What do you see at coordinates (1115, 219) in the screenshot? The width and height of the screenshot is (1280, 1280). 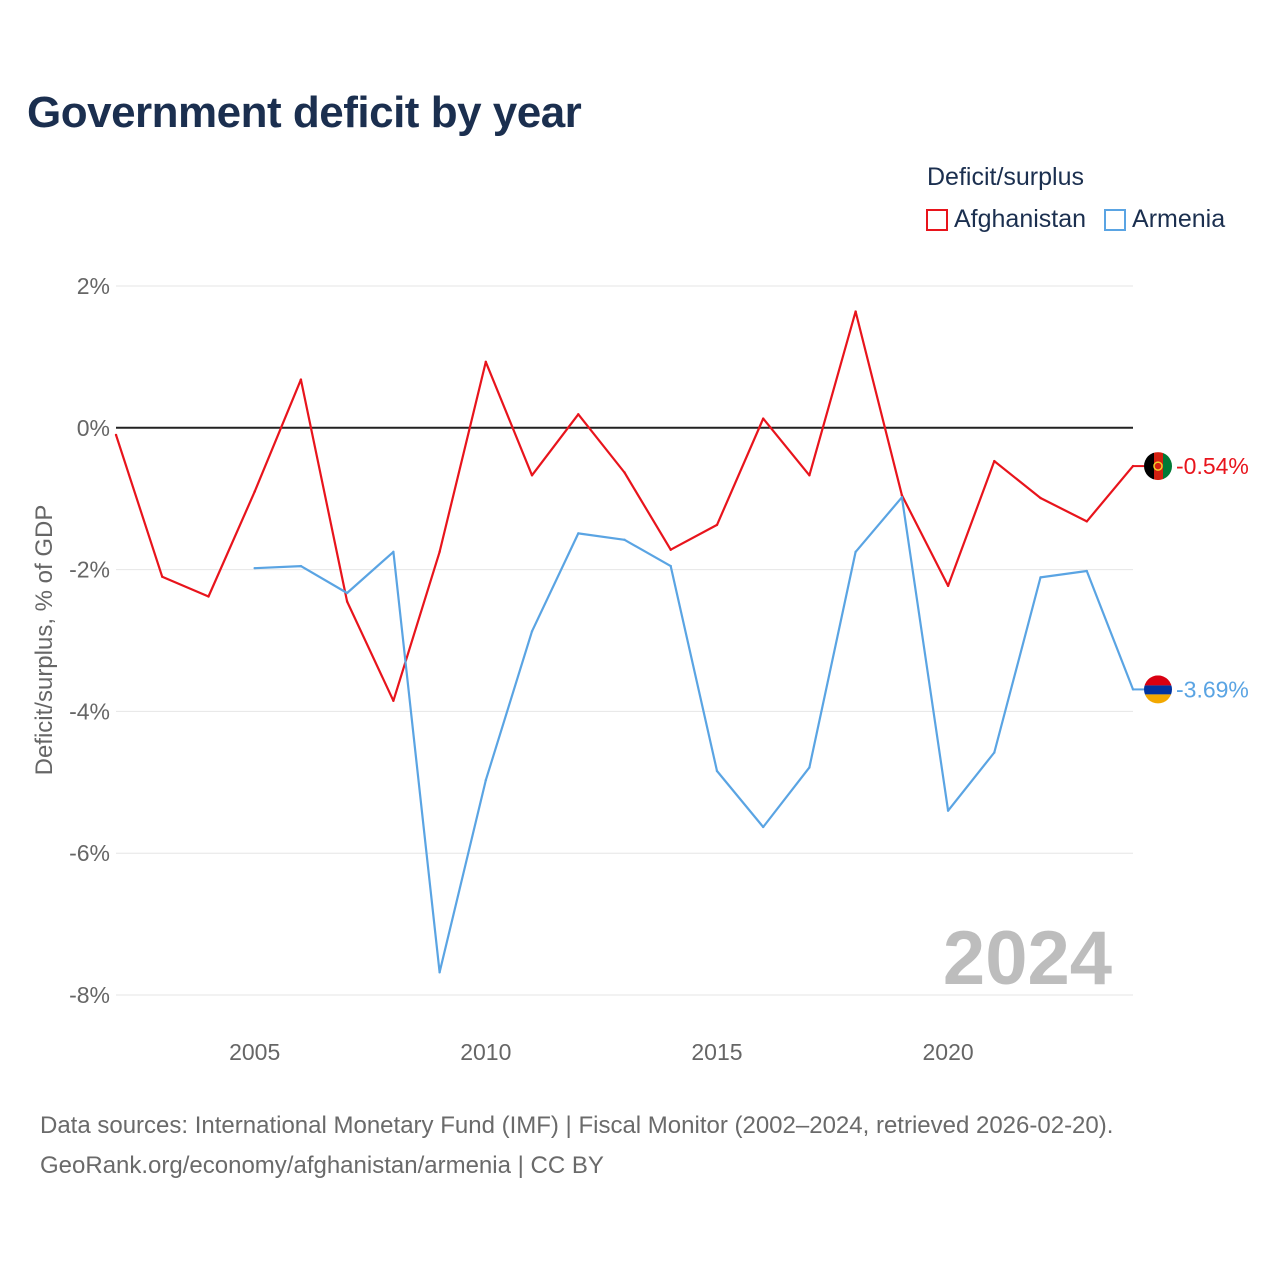 I see `legend-swatch-armenia` at bounding box center [1115, 219].